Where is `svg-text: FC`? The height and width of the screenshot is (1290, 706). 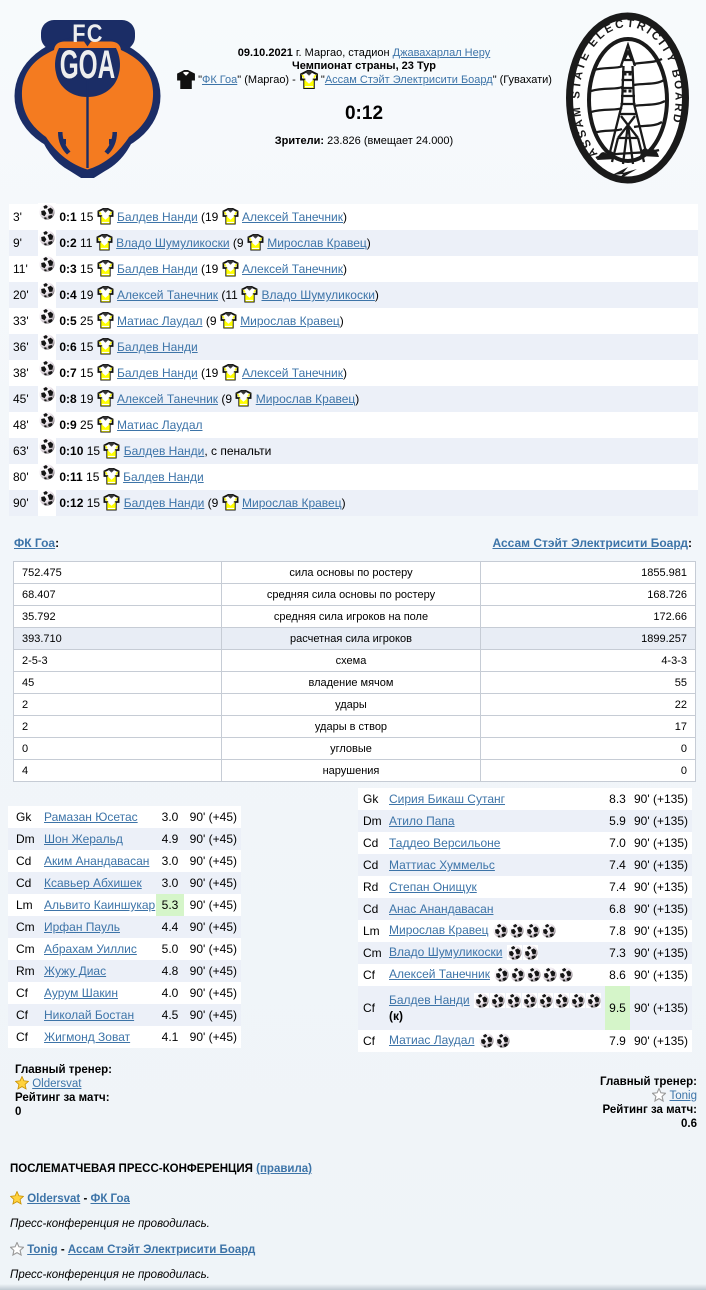 svg-text: FC is located at coordinates (88, 34).